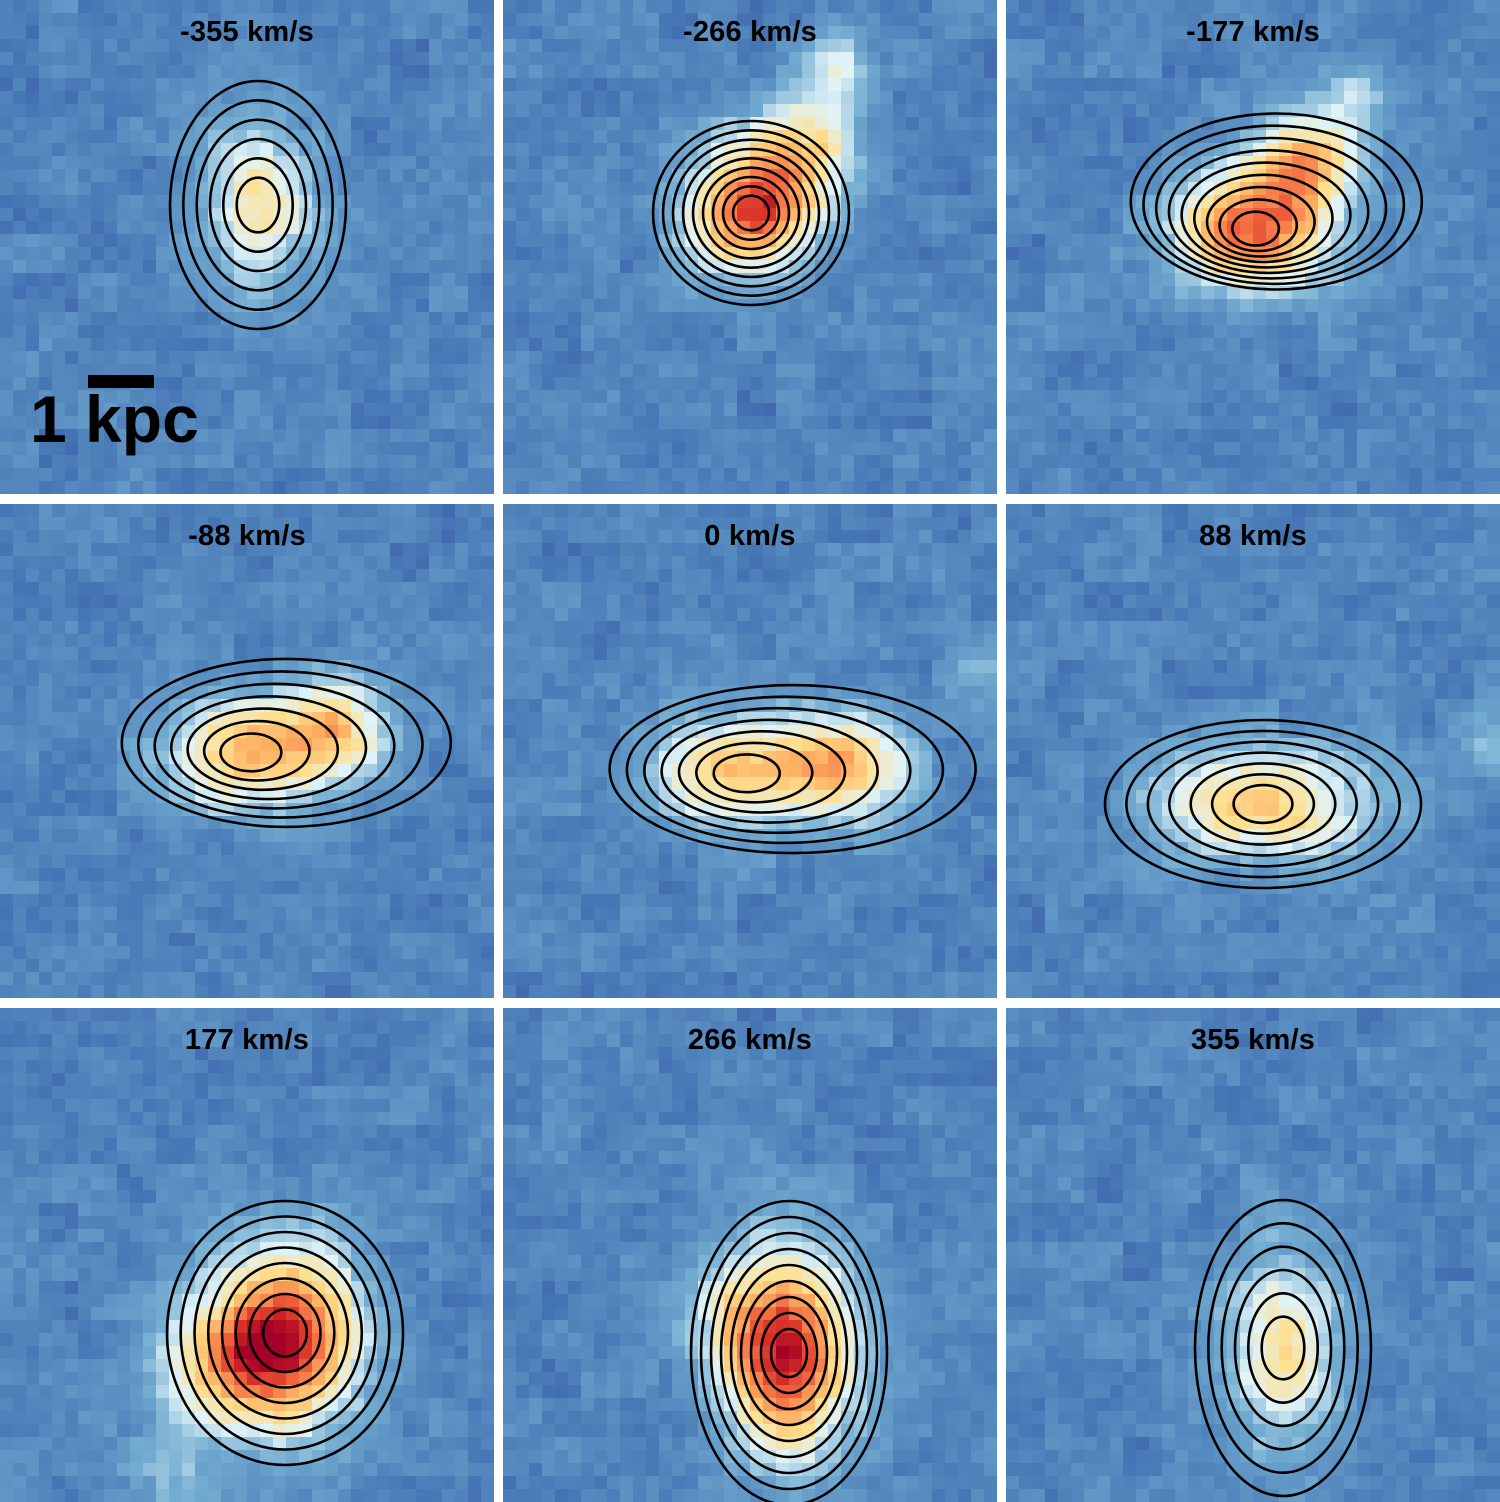 Image resolution: width=1500 pixels, height=1502 pixels. I want to click on channel-panel: 177 km/s, so click(247, 1255).